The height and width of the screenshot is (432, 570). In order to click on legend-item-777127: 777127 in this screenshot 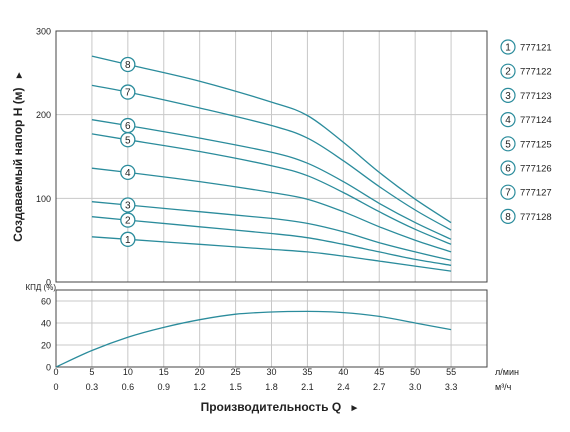, I will do `click(536, 193)`.